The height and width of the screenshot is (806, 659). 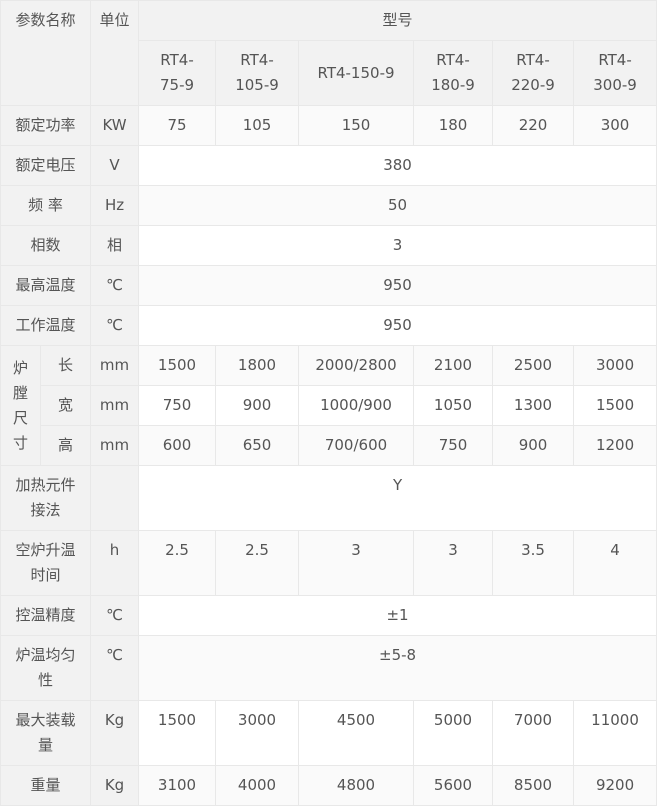 I want to click on chamber-label-char: 炉, so click(x=20, y=367).